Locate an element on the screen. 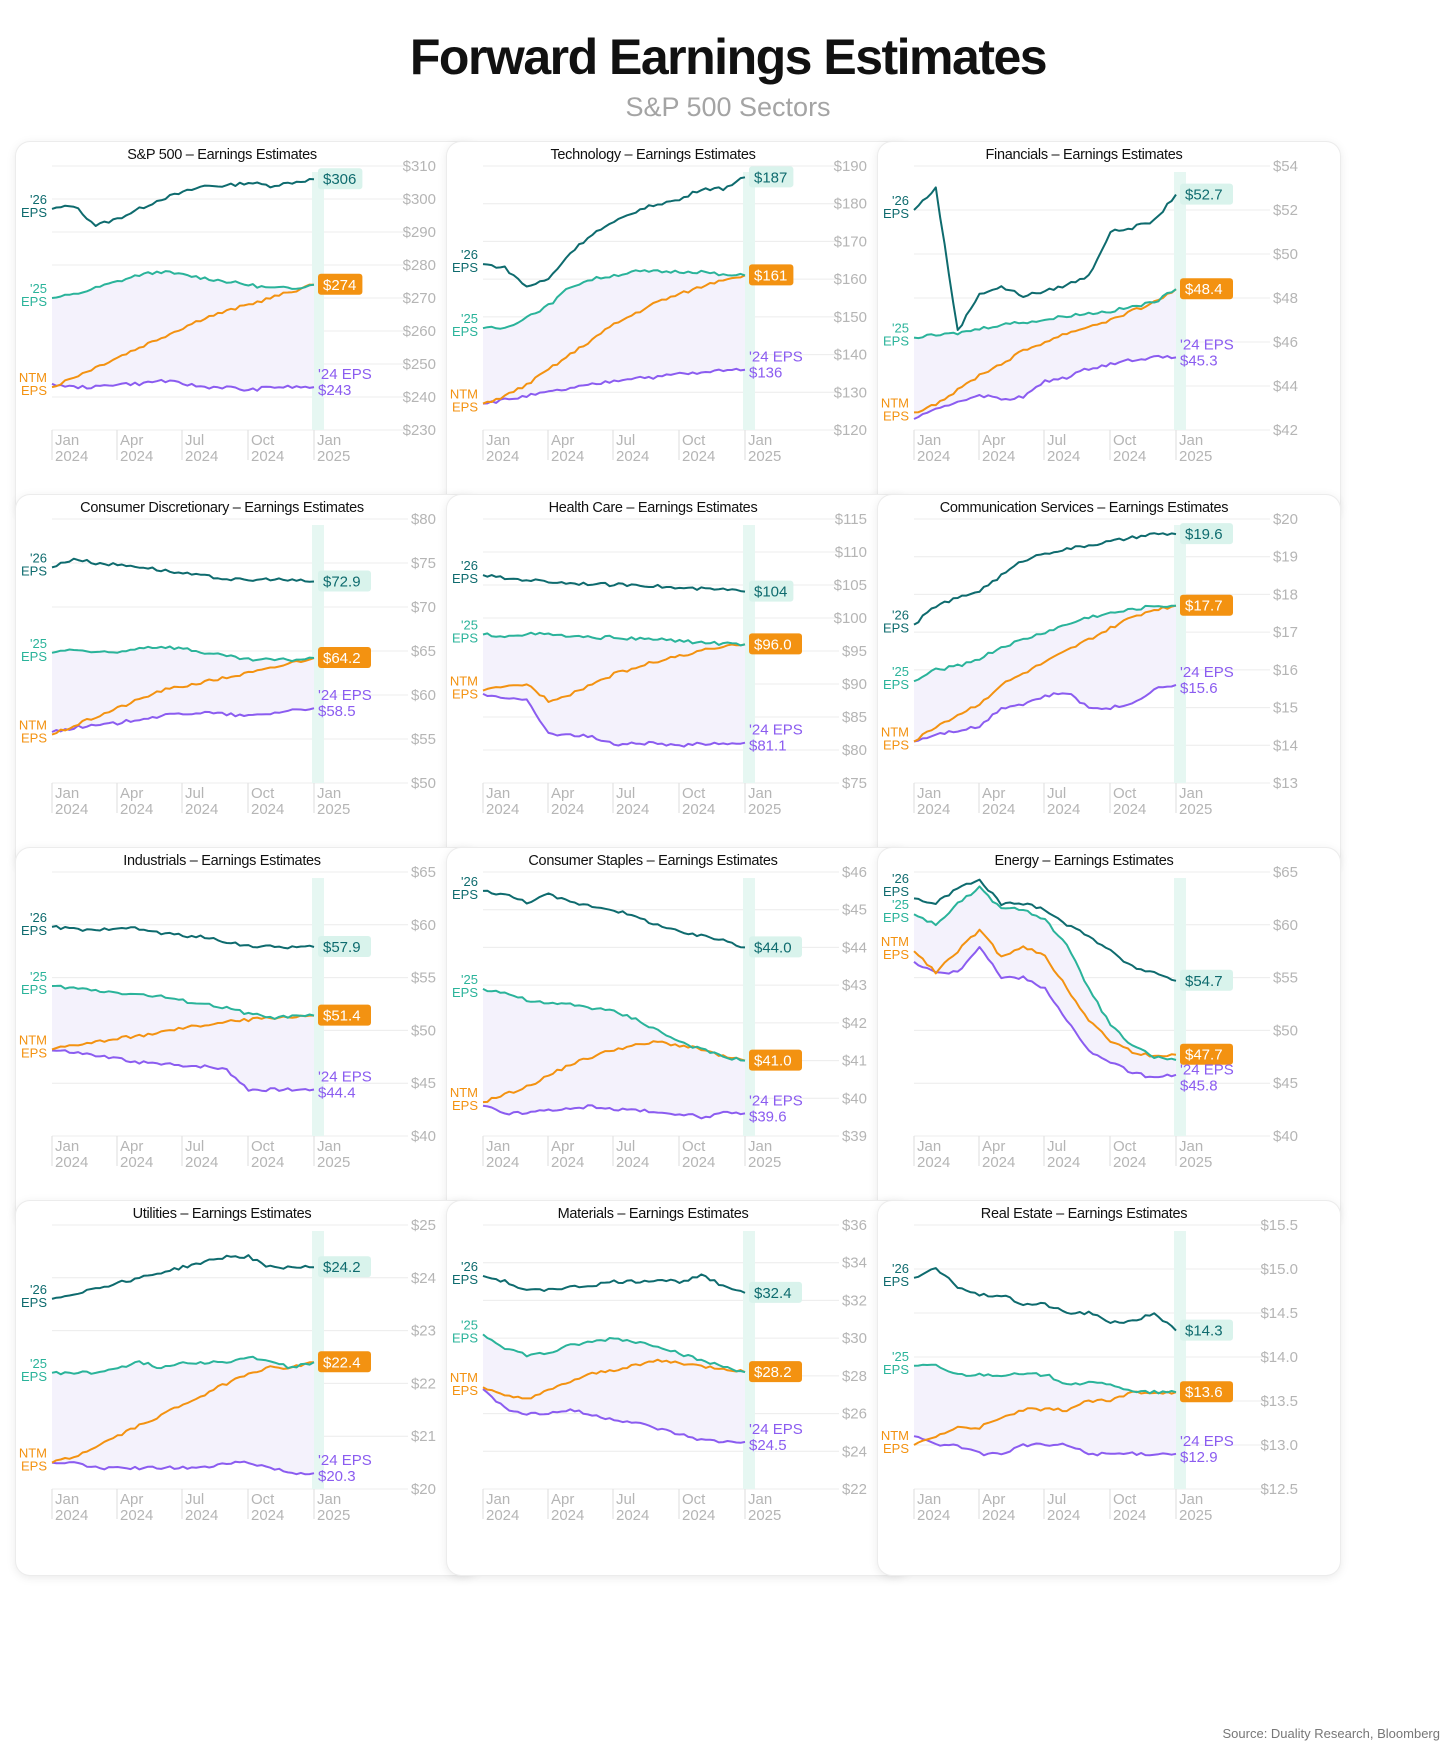 The height and width of the screenshot is (1747, 1456). y-tick-label: $65 is located at coordinates (1285, 872).